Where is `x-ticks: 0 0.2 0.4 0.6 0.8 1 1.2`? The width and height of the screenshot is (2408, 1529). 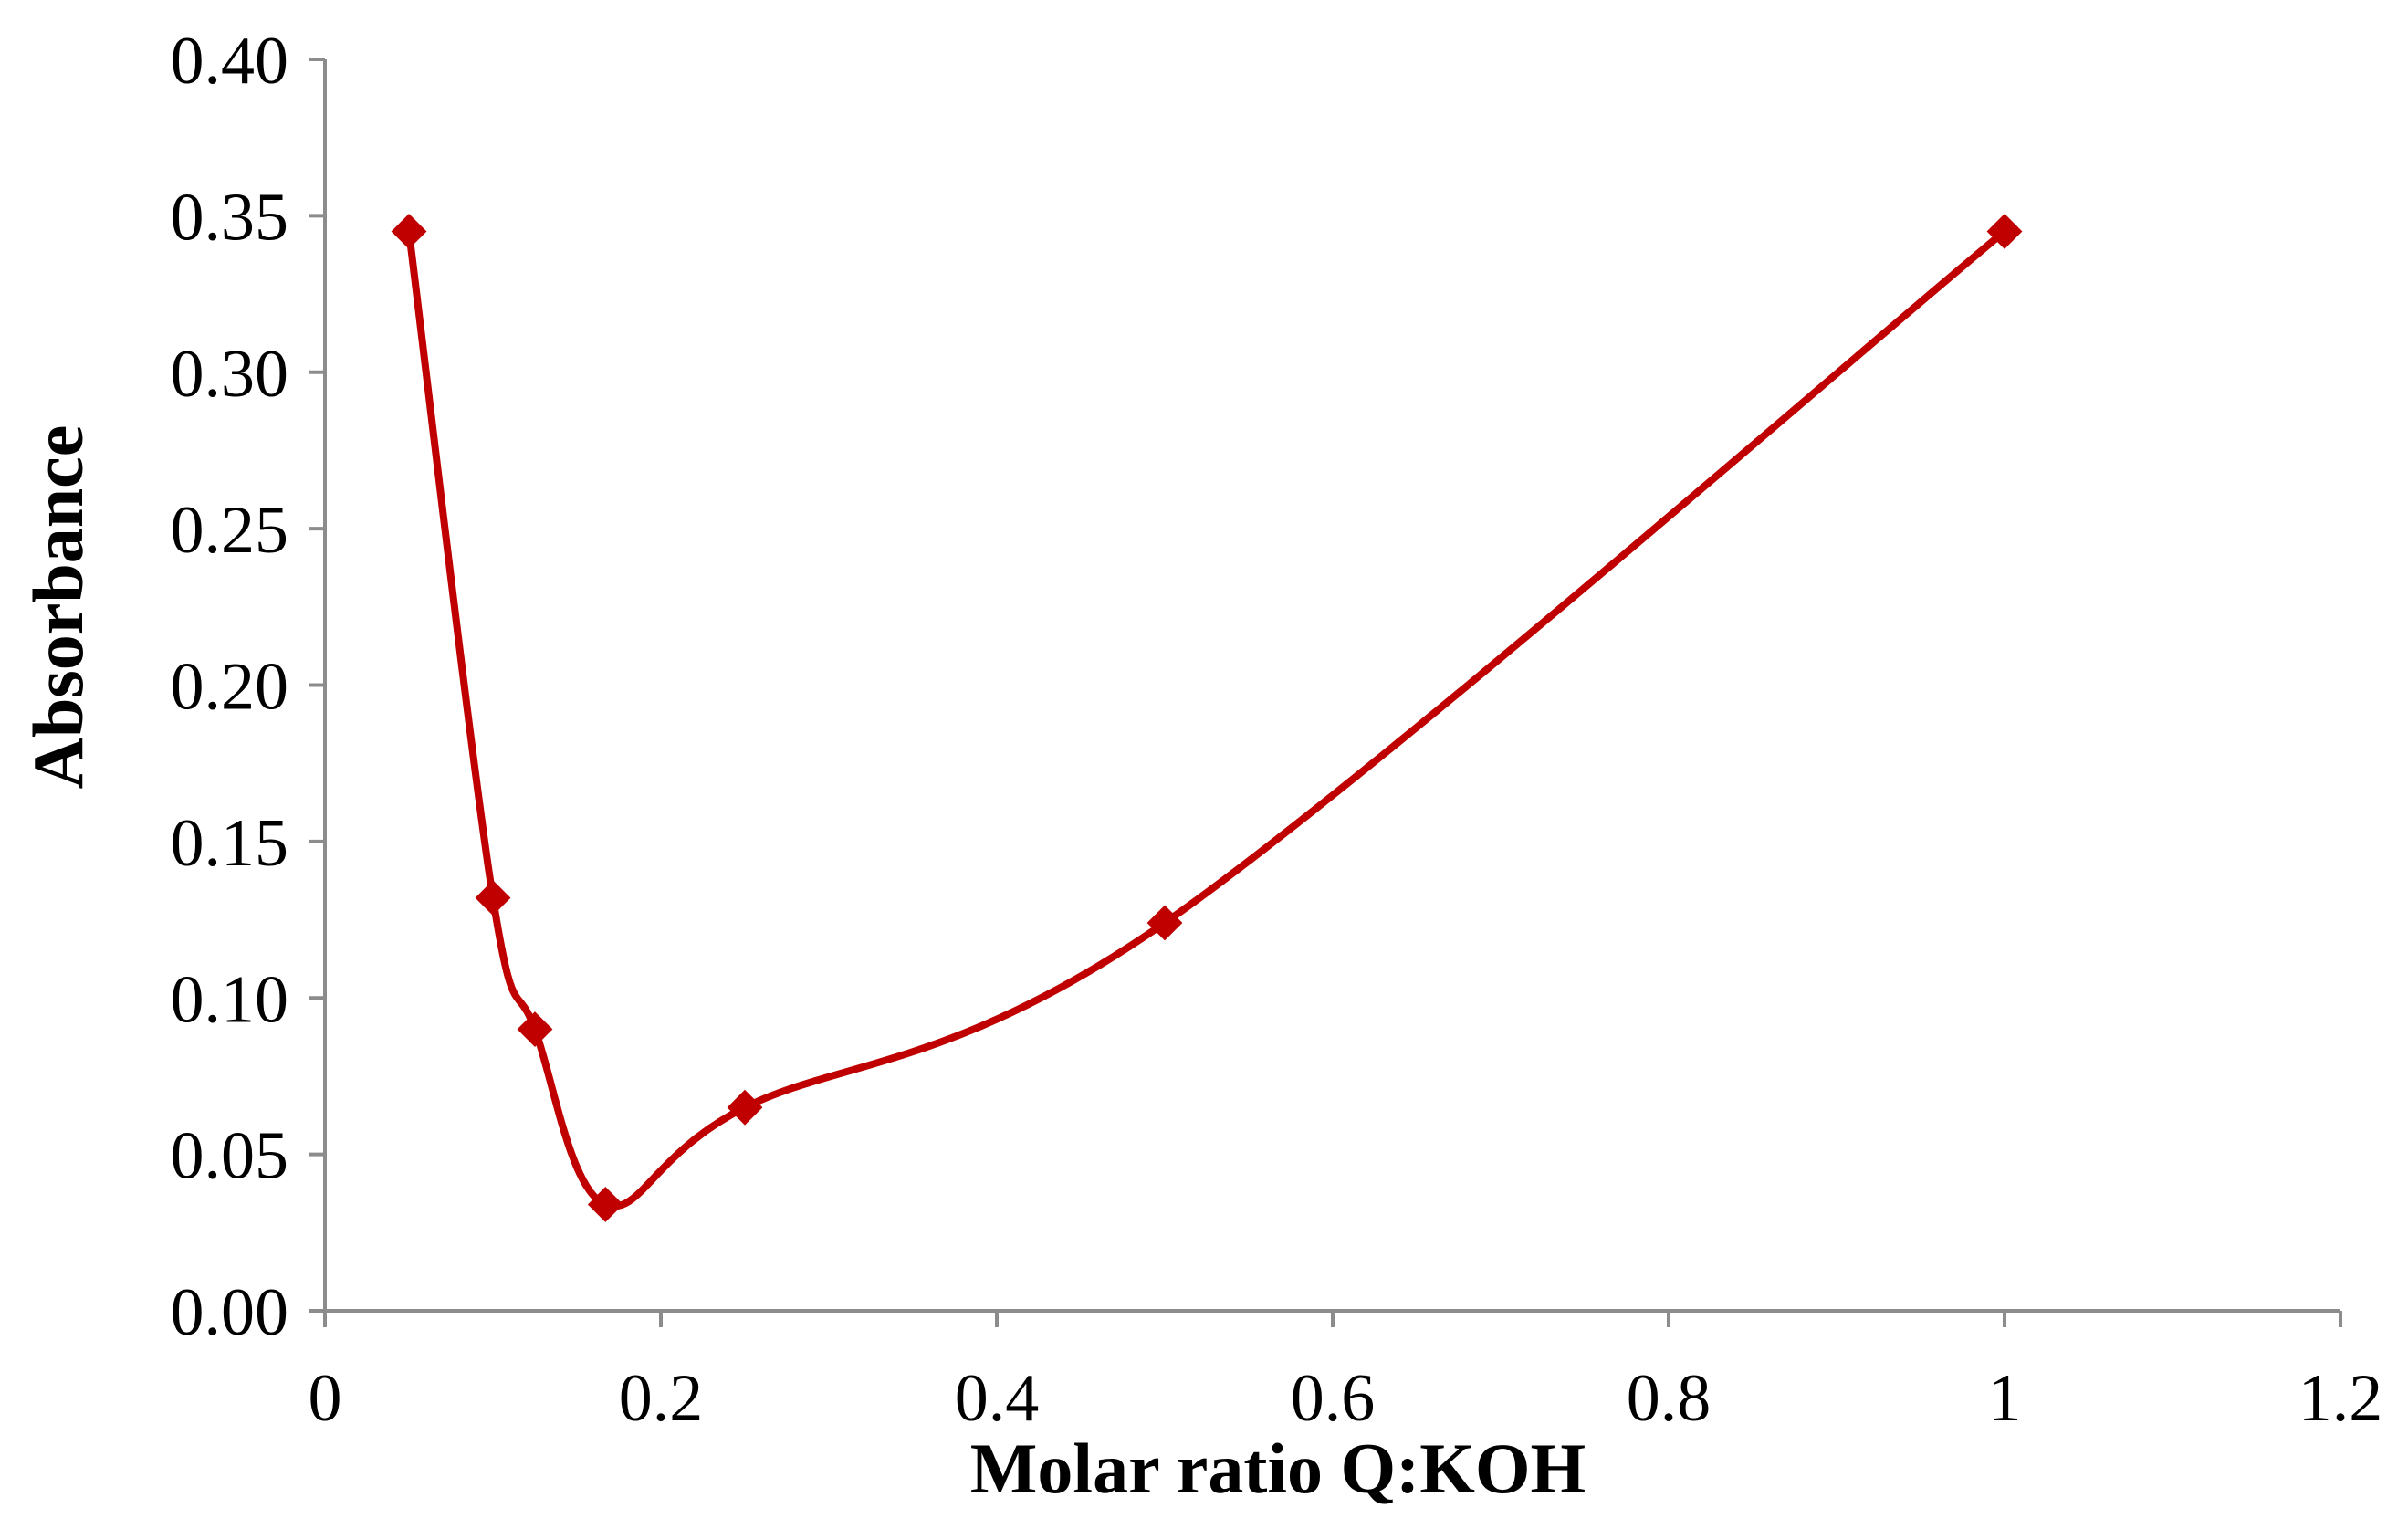
x-ticks: 0 0.2 0.4 0.6 0.8 1 1.2 is located at coordinates (1346, 1373).